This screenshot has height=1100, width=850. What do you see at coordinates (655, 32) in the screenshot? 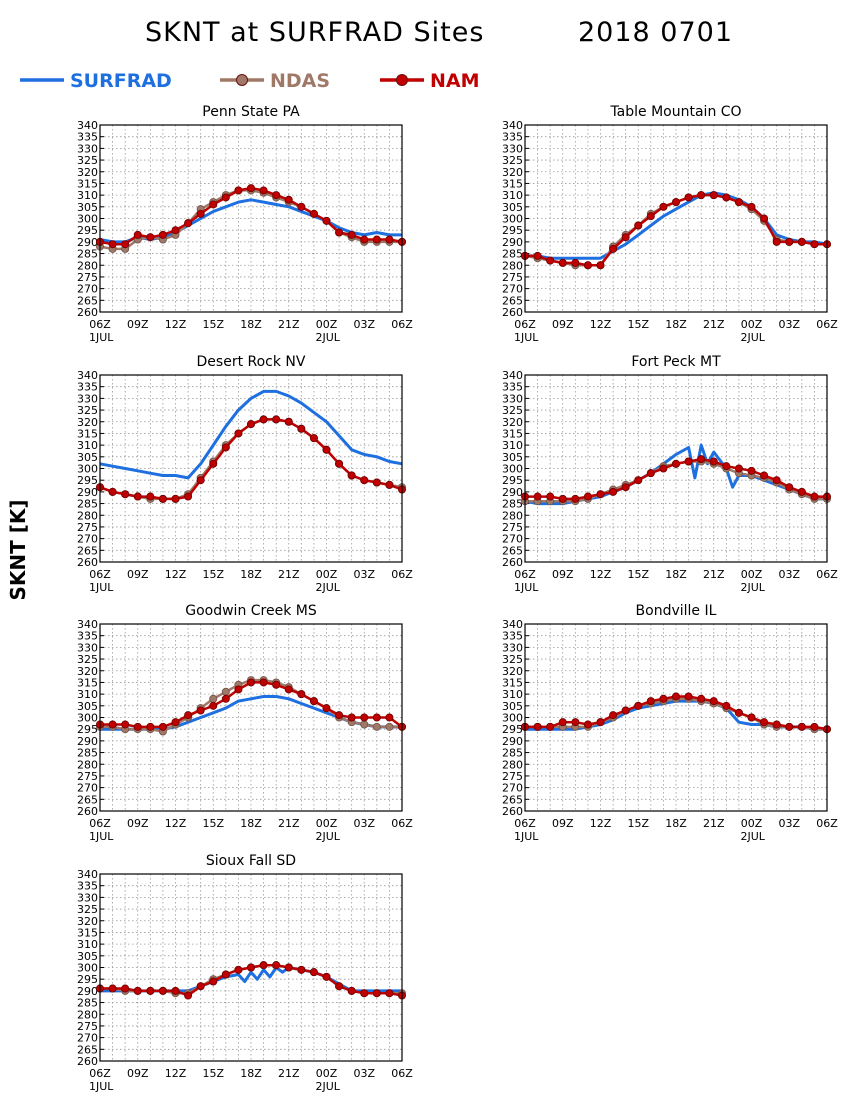
I see `figure-date: 2018 0701` at bounding box center [655, 32].